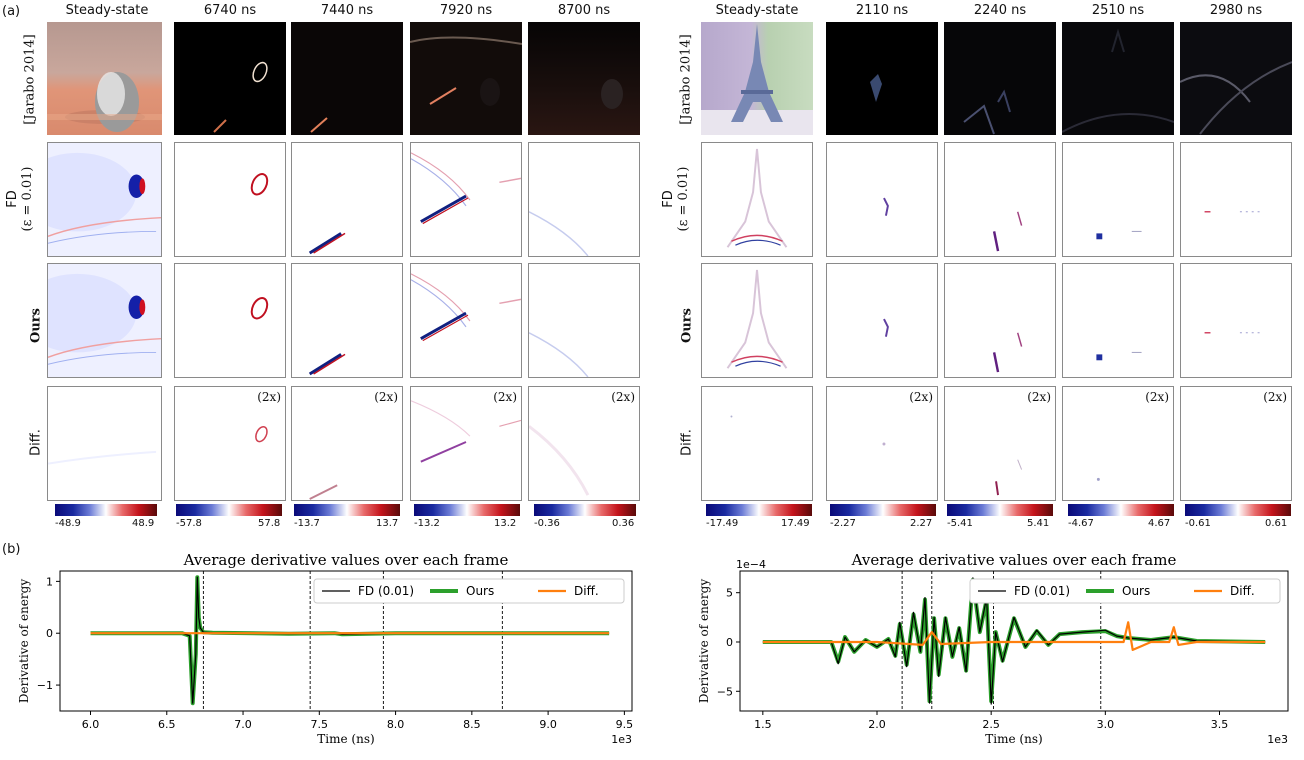 This screenshot has width=1304, height=760. I want to click on right-ours-2510-panel, so click(1118, 320).